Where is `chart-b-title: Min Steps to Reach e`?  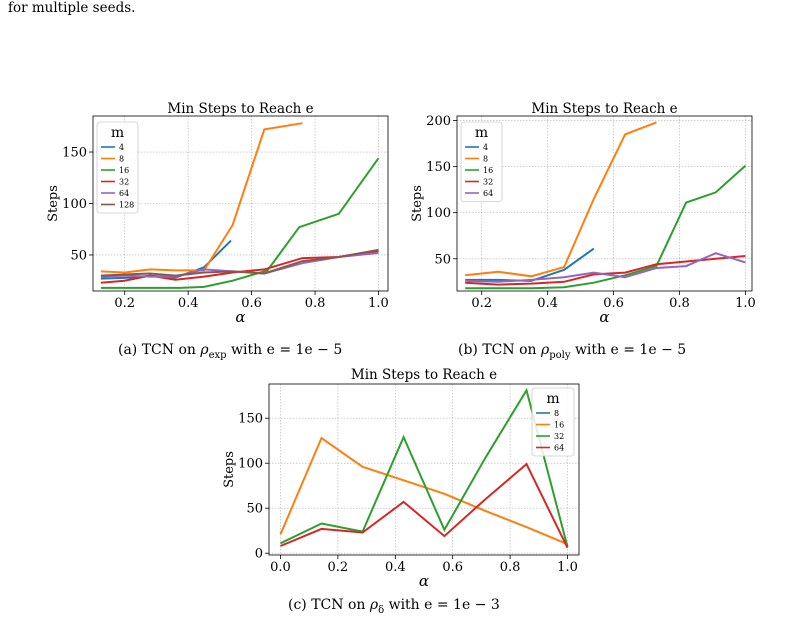
chart-b-title: Min Steps to Reach e is located at coordinates (604, 109).